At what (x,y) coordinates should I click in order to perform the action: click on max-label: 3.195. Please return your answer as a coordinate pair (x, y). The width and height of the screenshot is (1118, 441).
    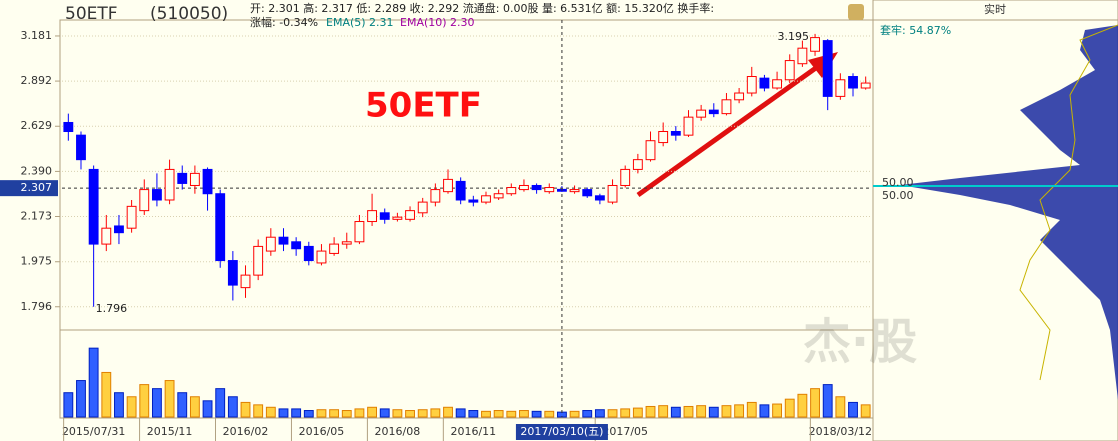
    Looking at the image, I should click on (794, 36).